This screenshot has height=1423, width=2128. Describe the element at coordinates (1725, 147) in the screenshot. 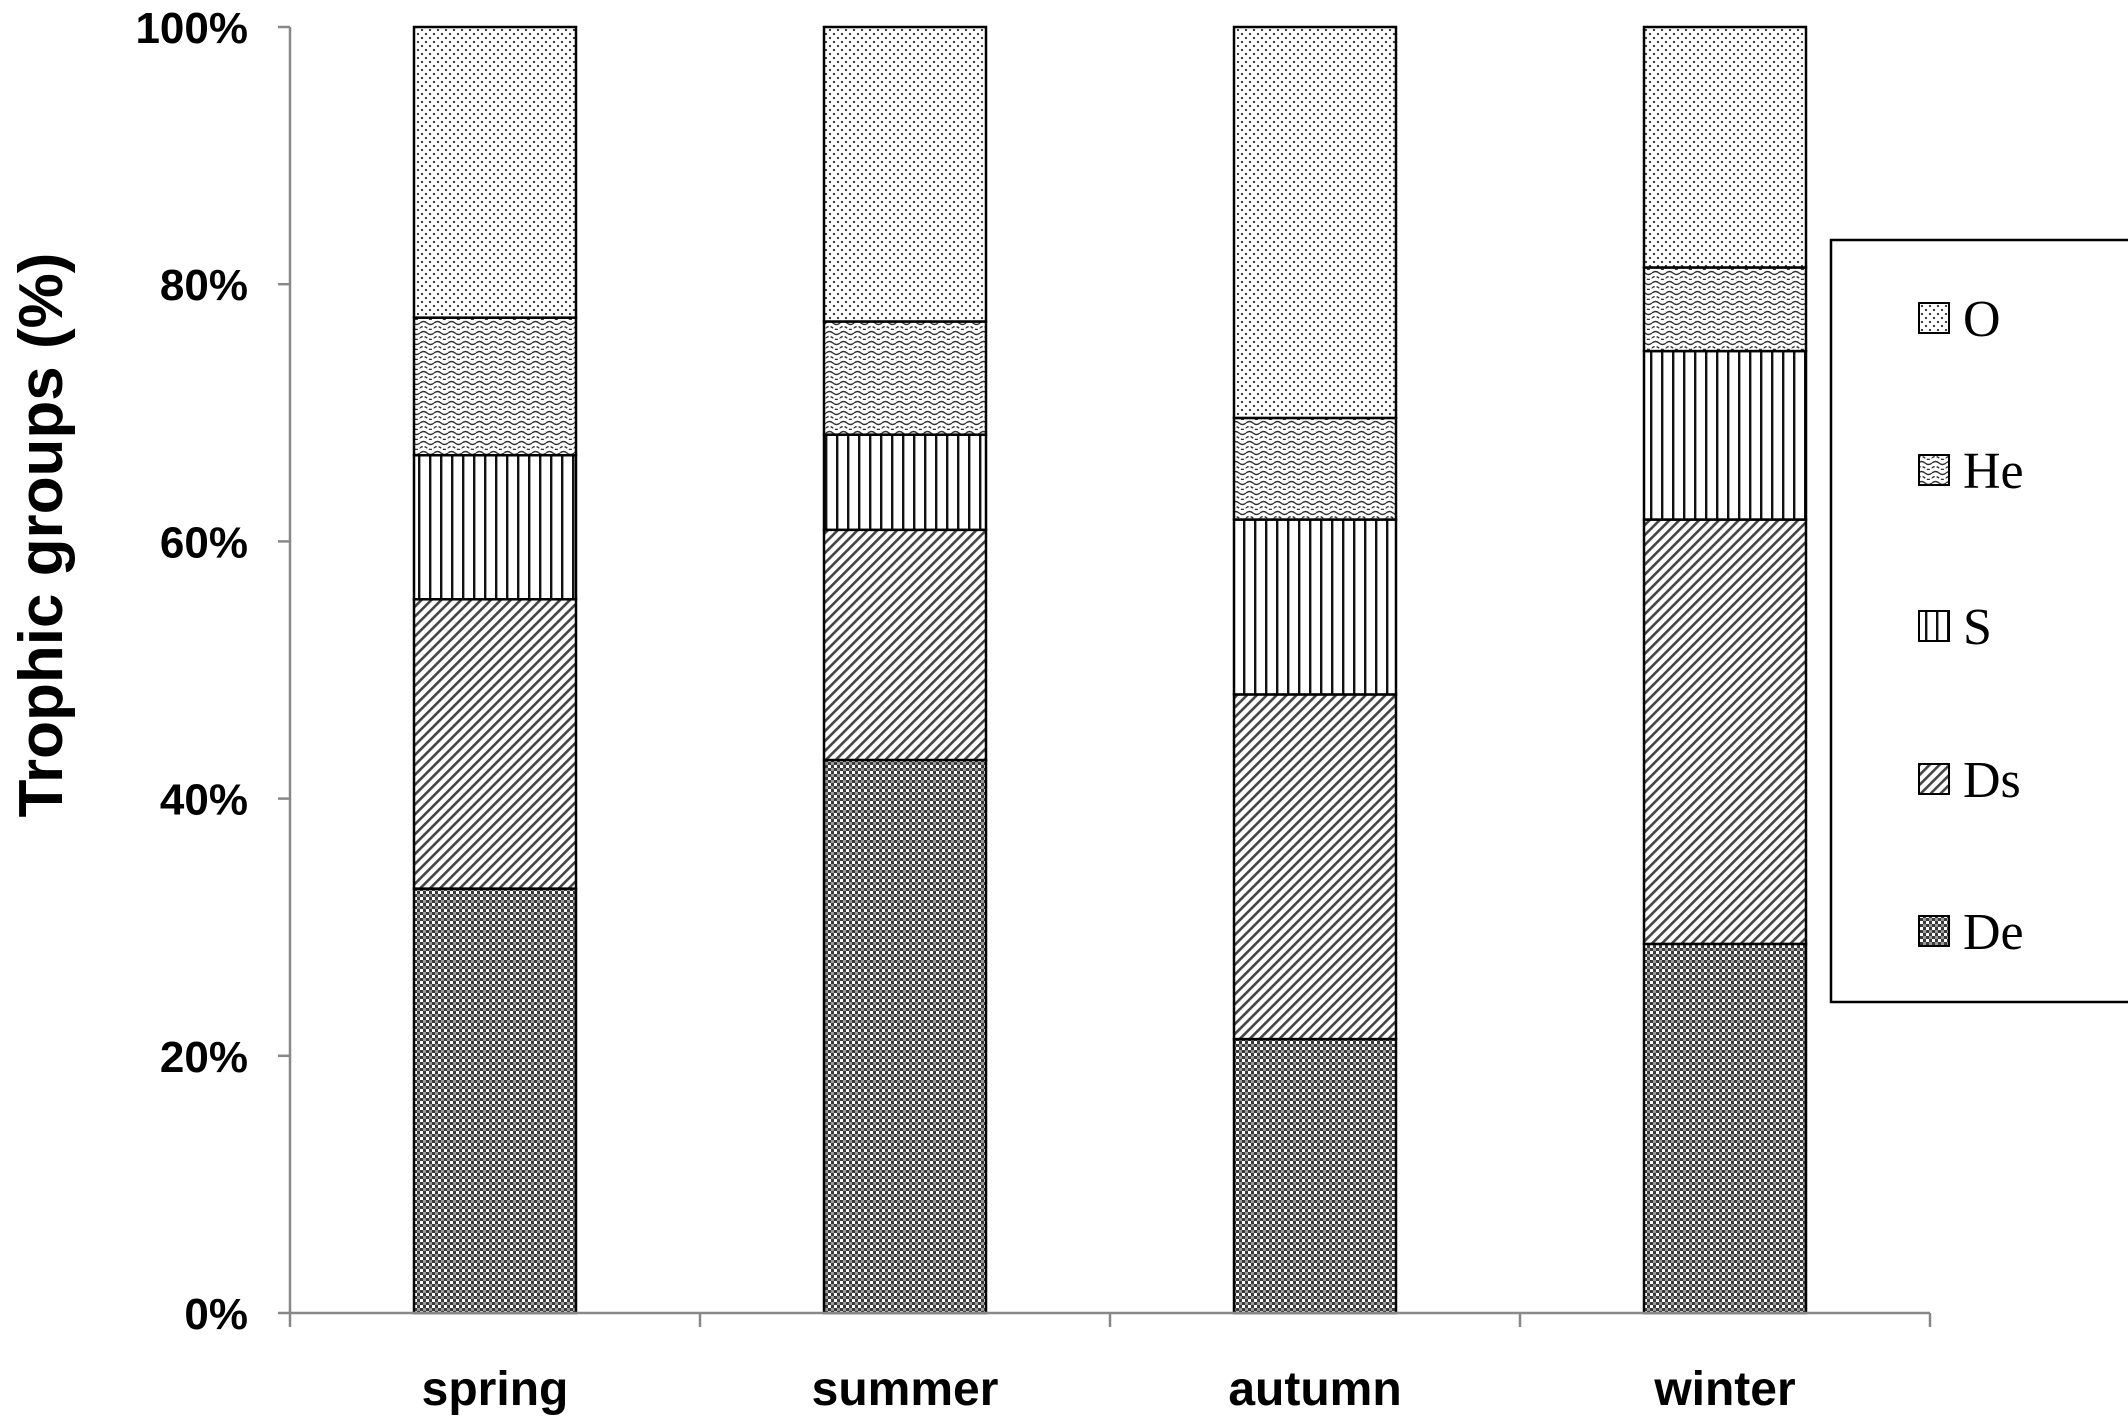

I see `bar-segment-winter-o` at that location.